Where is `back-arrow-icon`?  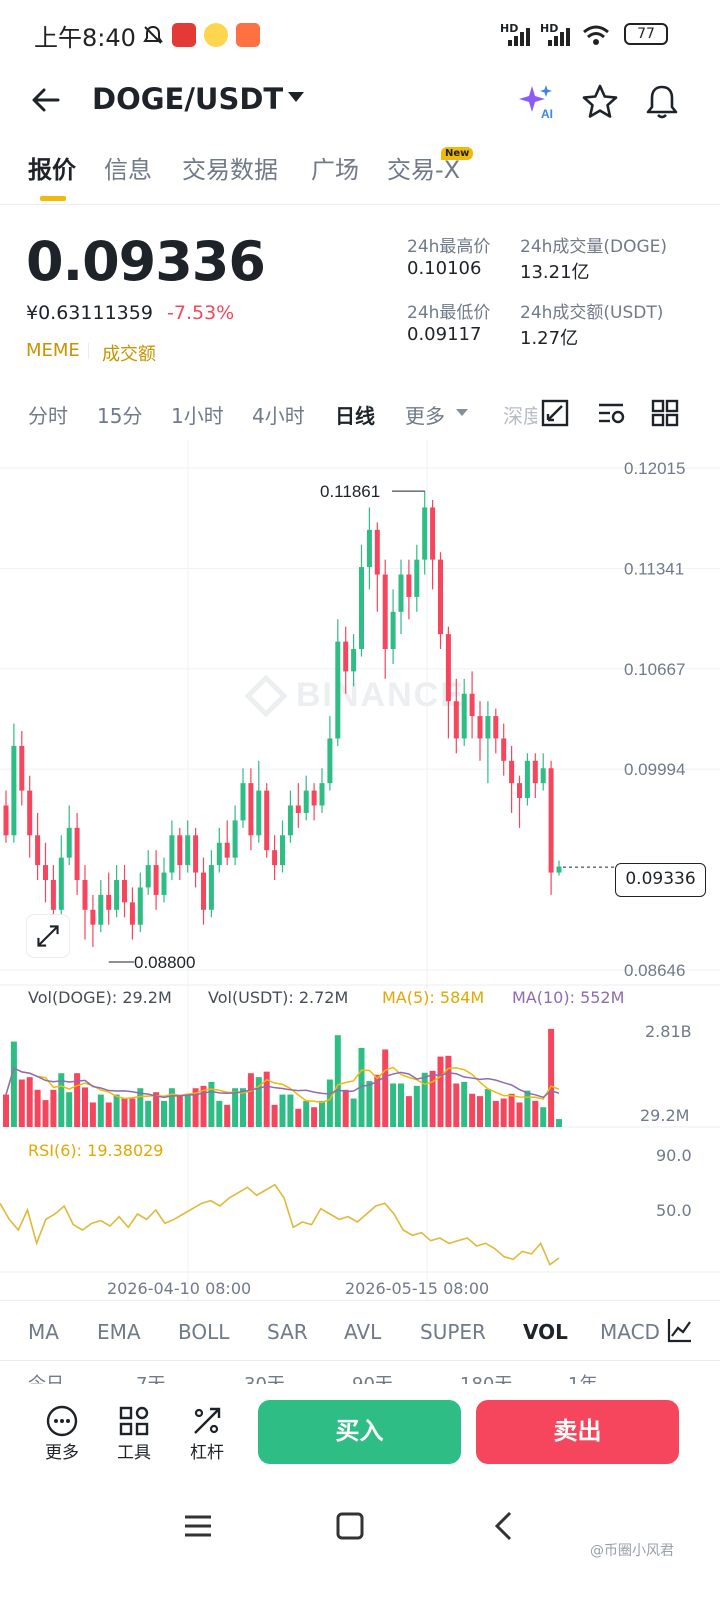 back-arrow-icon is located at coordinates (46, 100).